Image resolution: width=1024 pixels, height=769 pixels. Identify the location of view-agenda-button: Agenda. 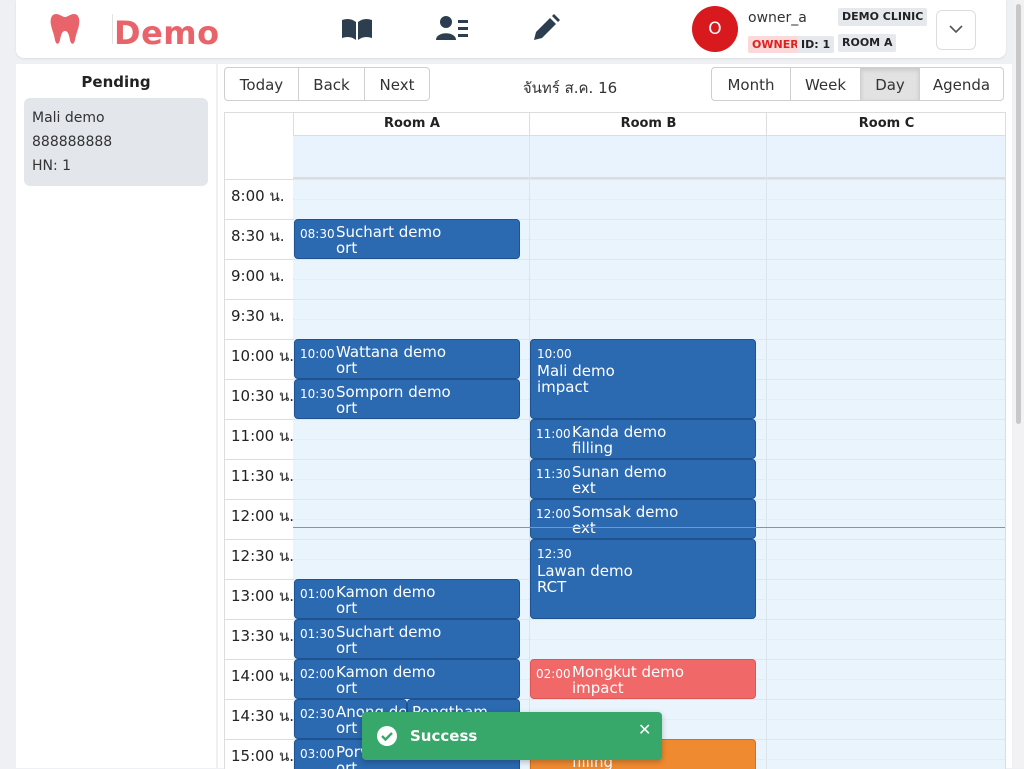
(961, 84).